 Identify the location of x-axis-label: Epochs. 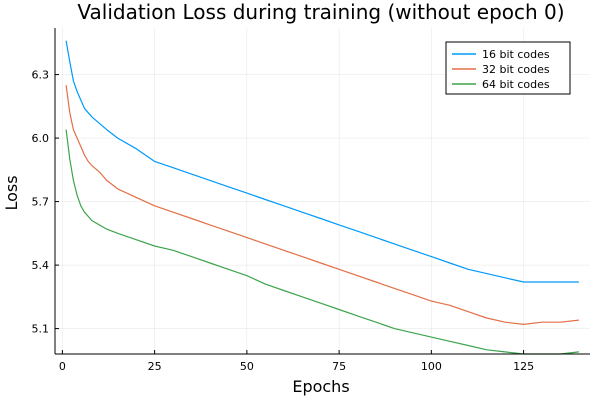
(320, 386).